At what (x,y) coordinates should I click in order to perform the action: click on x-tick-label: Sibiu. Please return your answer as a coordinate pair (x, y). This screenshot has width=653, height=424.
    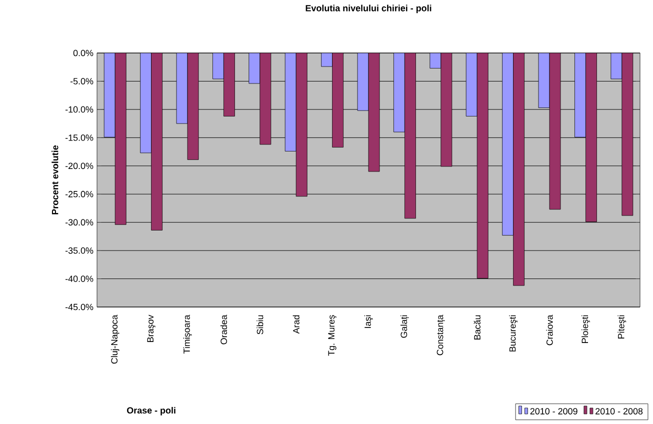
    Looking at the image, I should click on (260, 324).